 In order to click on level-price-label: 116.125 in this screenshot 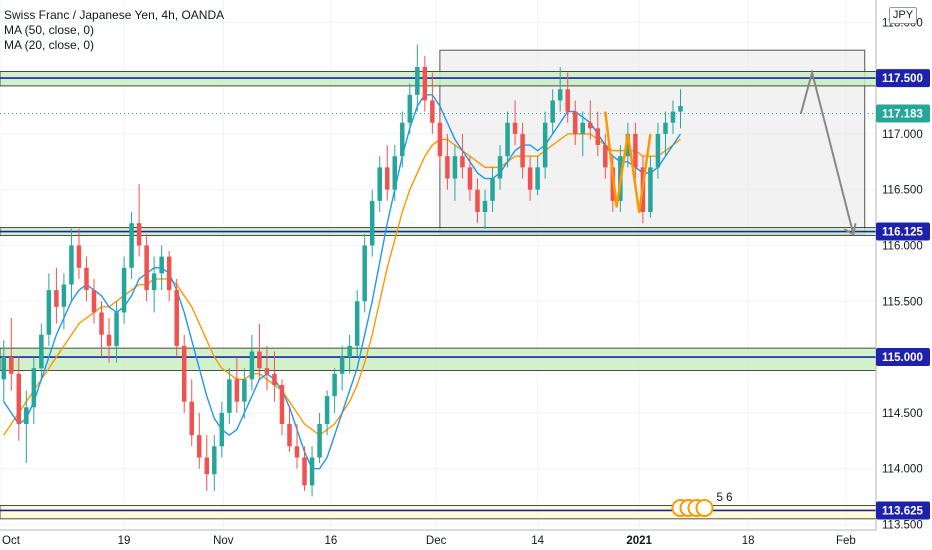, I will do `click(903, 233)`.